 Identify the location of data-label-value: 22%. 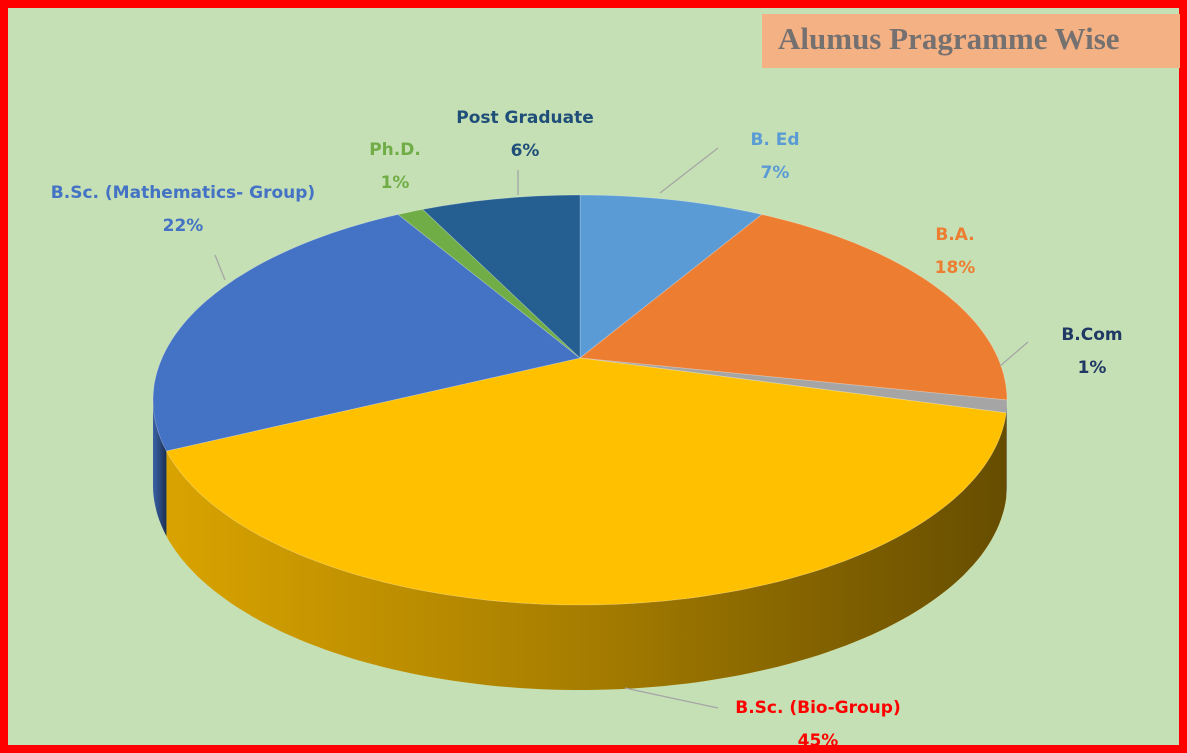
(183, 226).